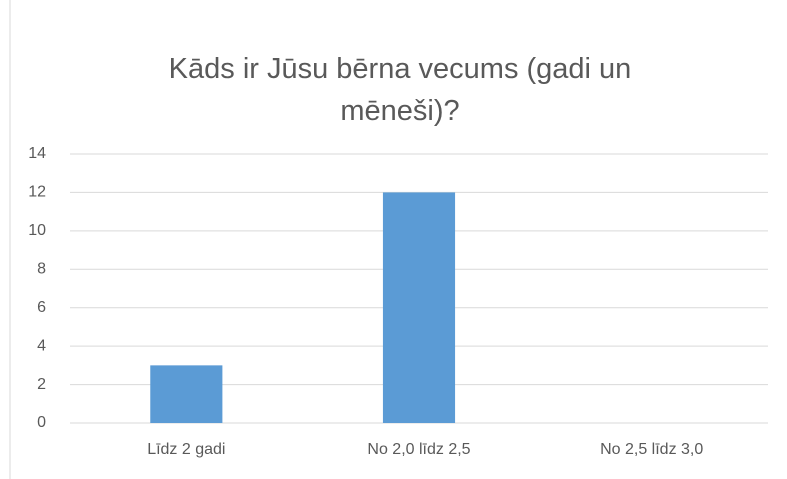 The image size is (787, 479). Describe the element at coordinates (41, 384) in the screenshot. I see `y-tick-label: 2` at that location.